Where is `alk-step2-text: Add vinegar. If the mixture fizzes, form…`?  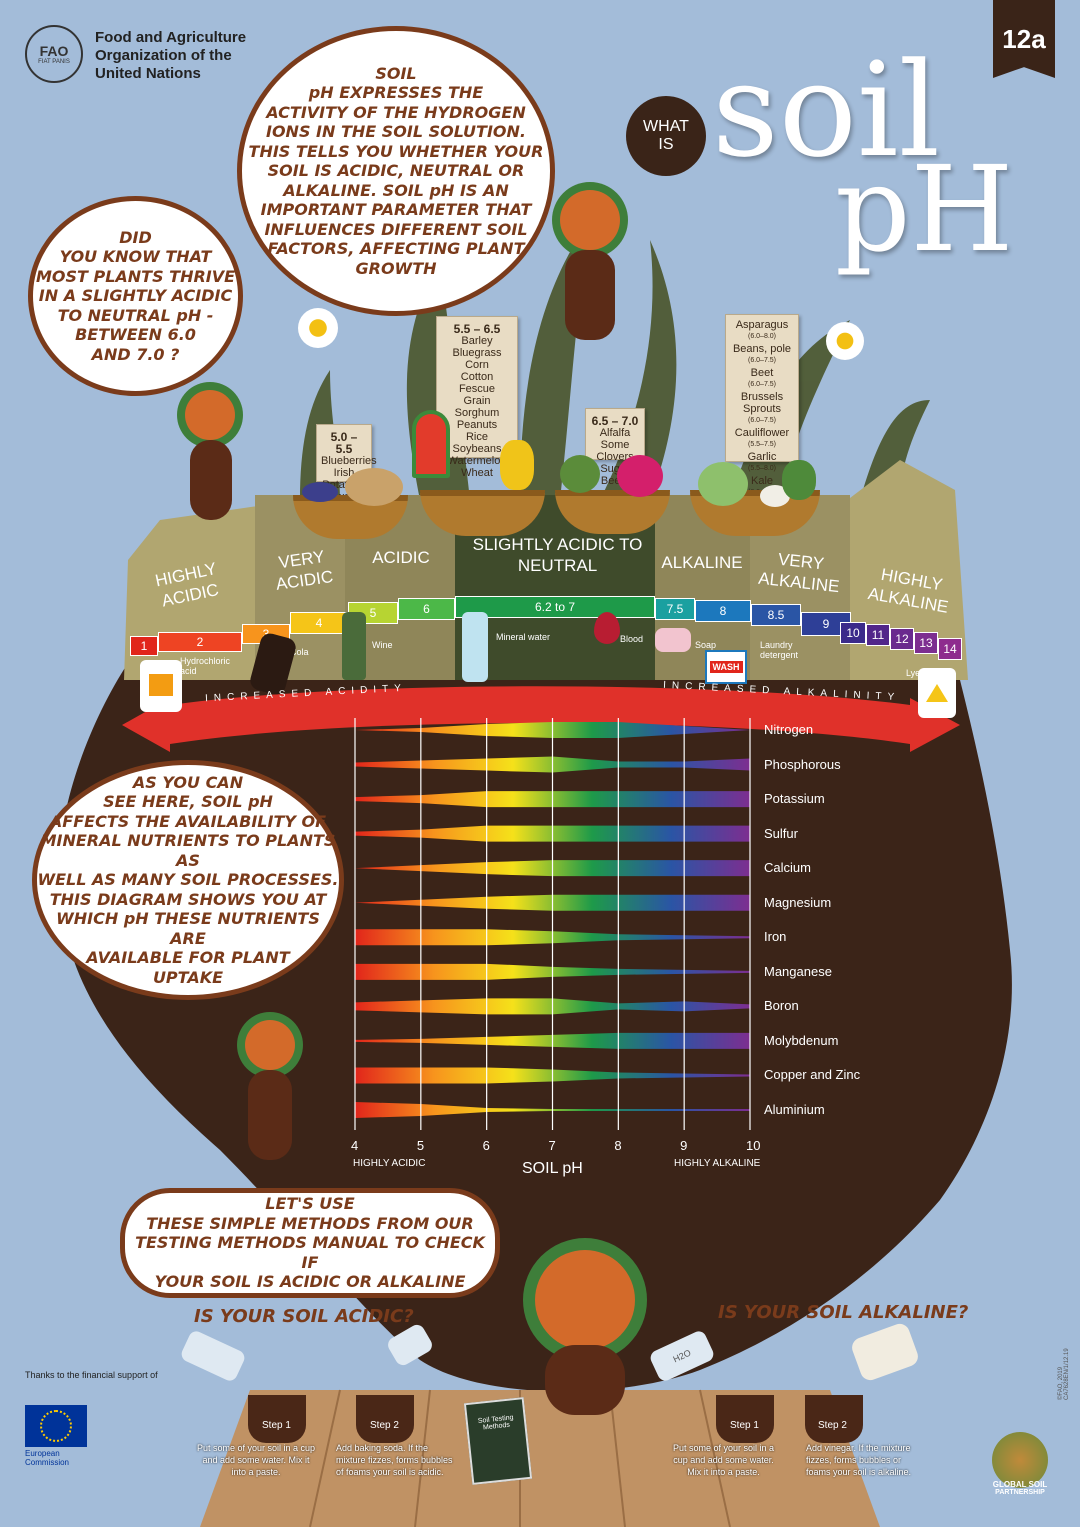 alk-step2-text: Add vinegar. If the mixture fizzes, form… is located at coordinates (859, 1460).